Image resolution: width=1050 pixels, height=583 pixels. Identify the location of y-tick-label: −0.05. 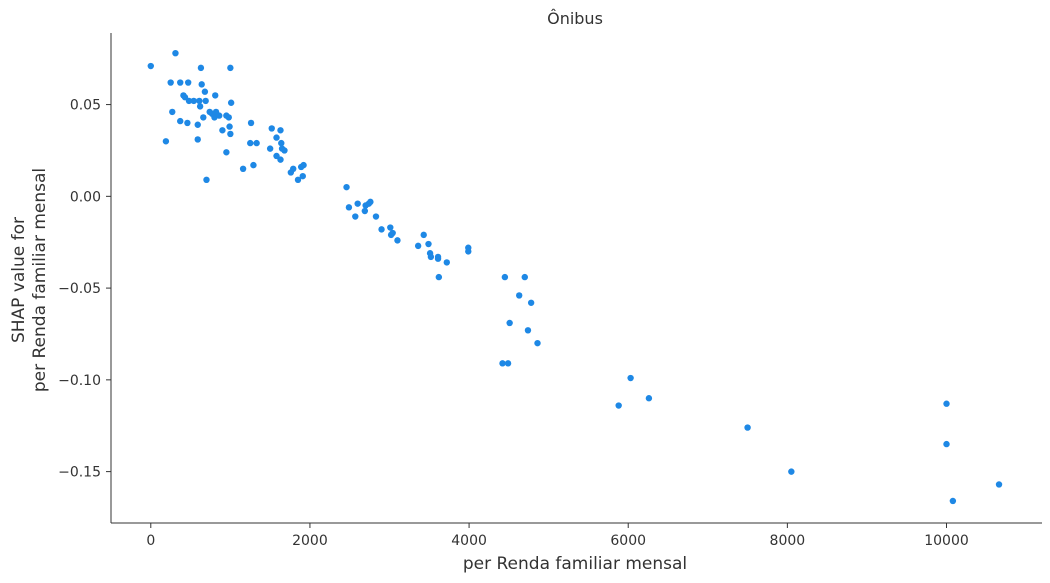
(79, 289).